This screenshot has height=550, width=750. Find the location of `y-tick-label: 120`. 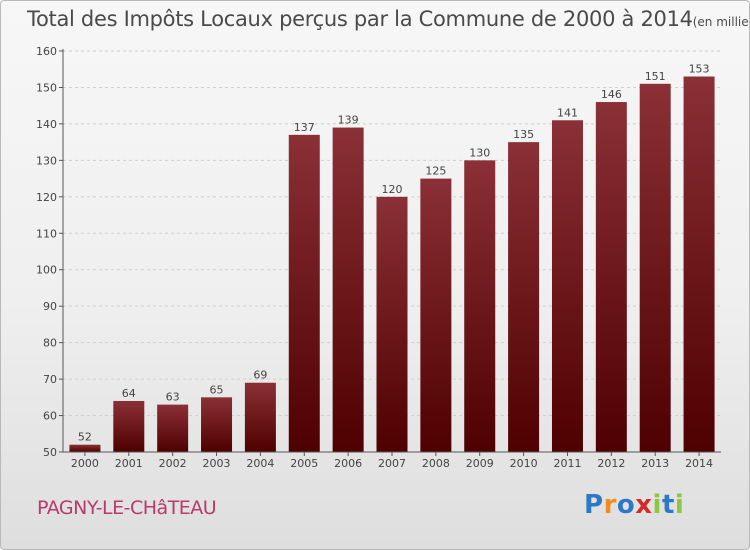

y-tick-label: 120 is located at coordinates (46, 197).